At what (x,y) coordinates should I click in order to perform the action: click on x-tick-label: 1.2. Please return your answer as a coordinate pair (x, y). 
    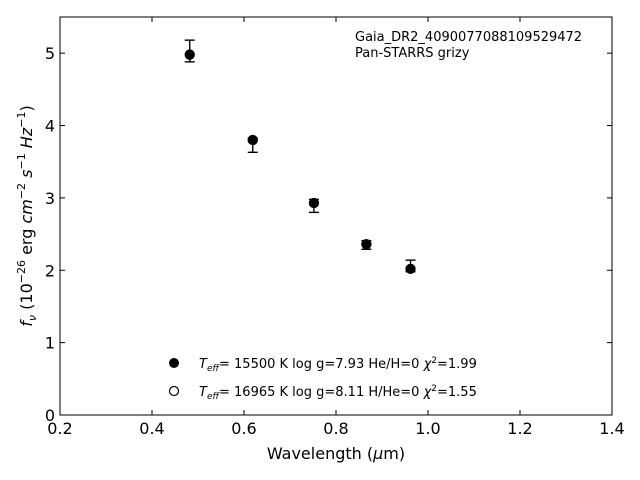
    Looking at the image, I should click on (519, 428).